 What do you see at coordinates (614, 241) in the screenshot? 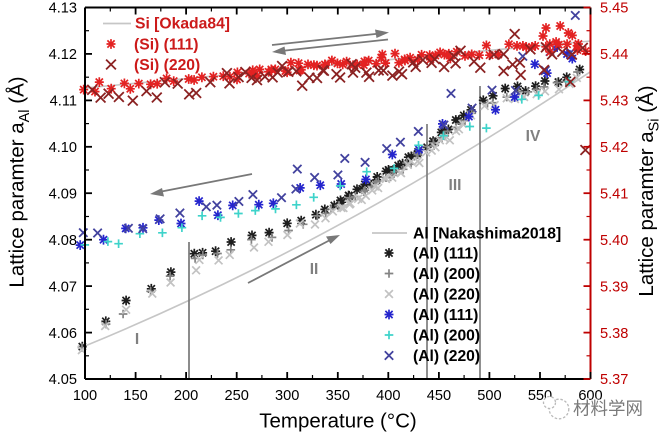
I see `svg-text: 5.40` at bounding box center [614, 241].